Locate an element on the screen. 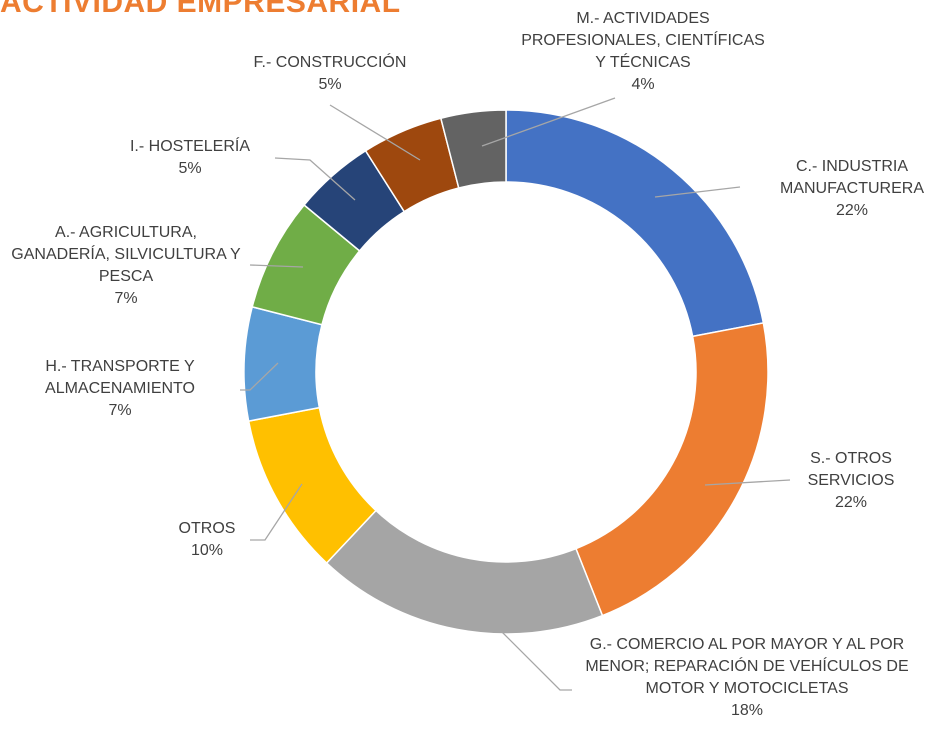  slice-label: S.- OTROS SERVICIOS 22% is located at coordinates (851, 481).